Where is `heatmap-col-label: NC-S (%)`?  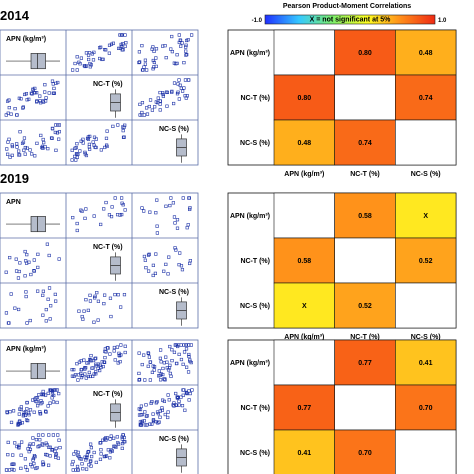 heatmap-col-label: NC-S (%) is located at coordinates (426, 174).